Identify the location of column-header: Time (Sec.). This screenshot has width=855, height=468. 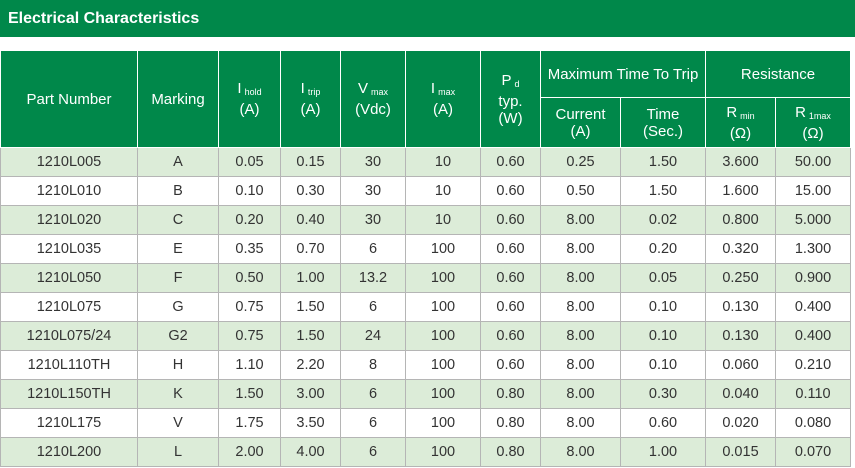
(663, 122).